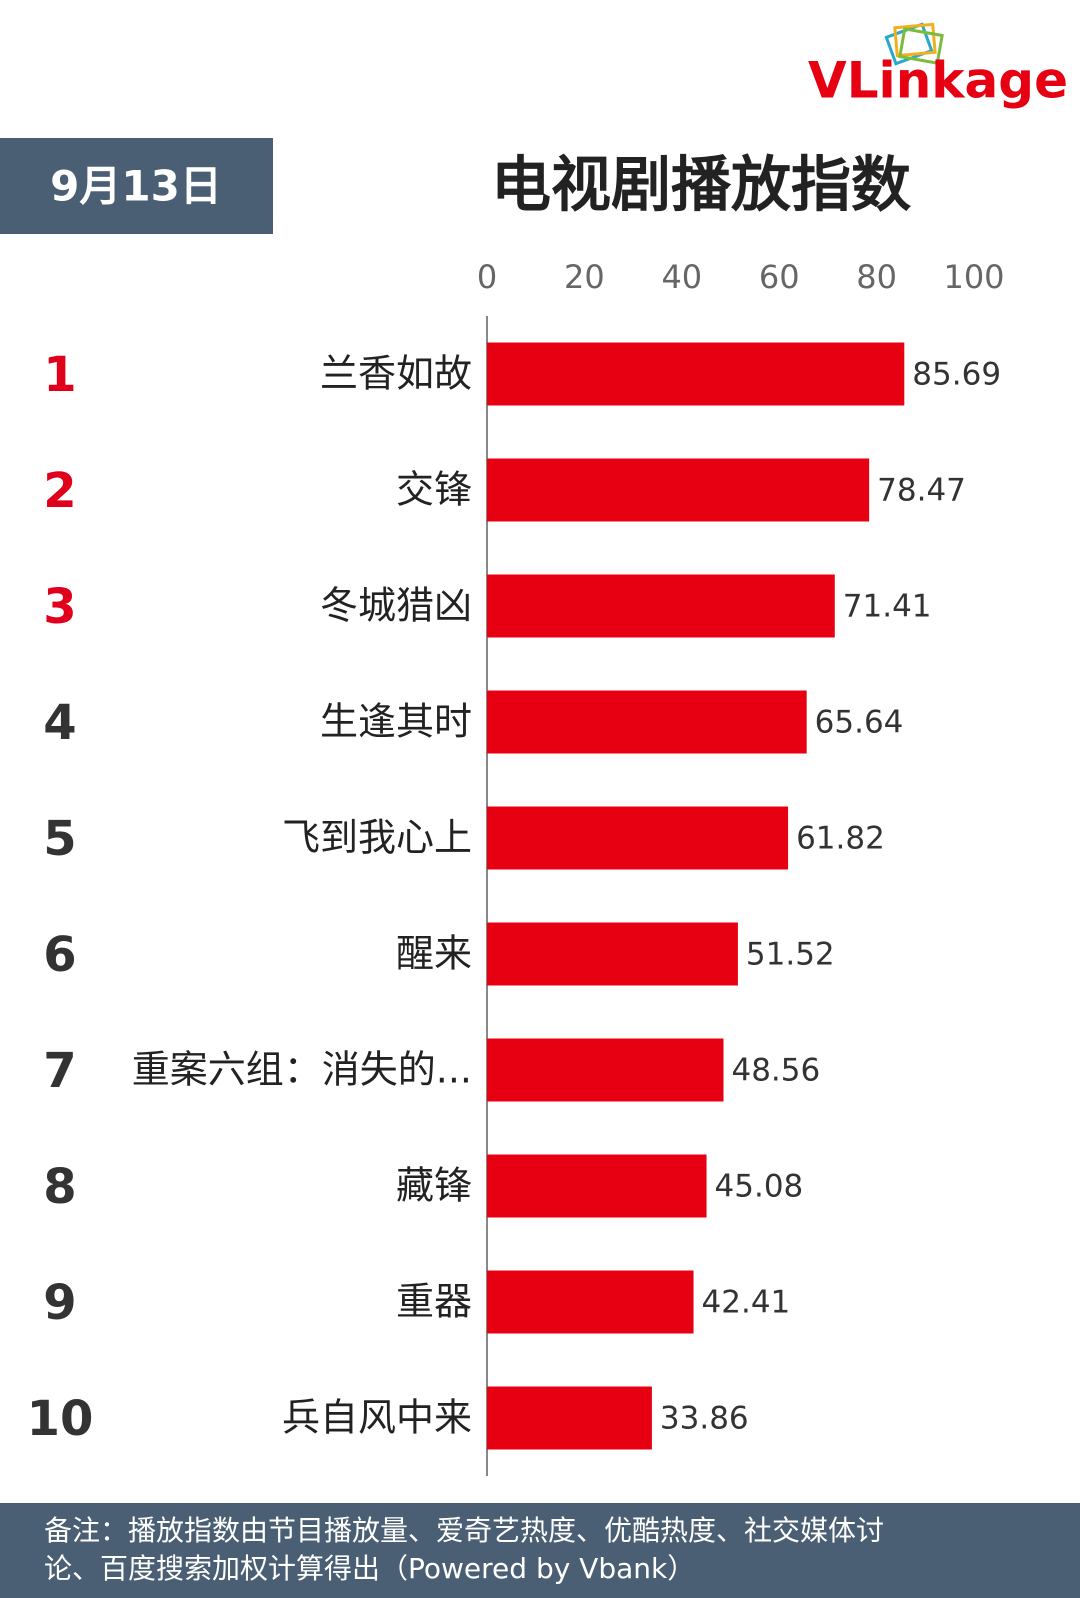  Describe the element at coordinates (701, 186) in the screenshot. I see `chart-title: 电视剧播放指数` at that location.